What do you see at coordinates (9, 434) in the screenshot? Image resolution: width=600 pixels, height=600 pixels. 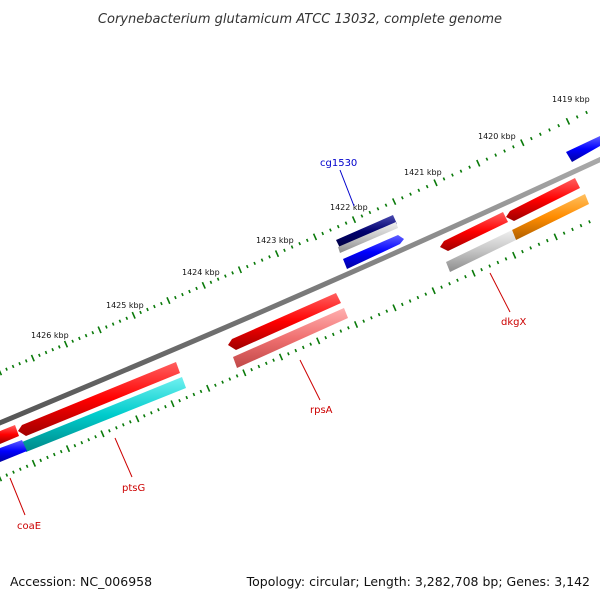 I see `cds-feature-coaE` at bounding box center [9, 434].